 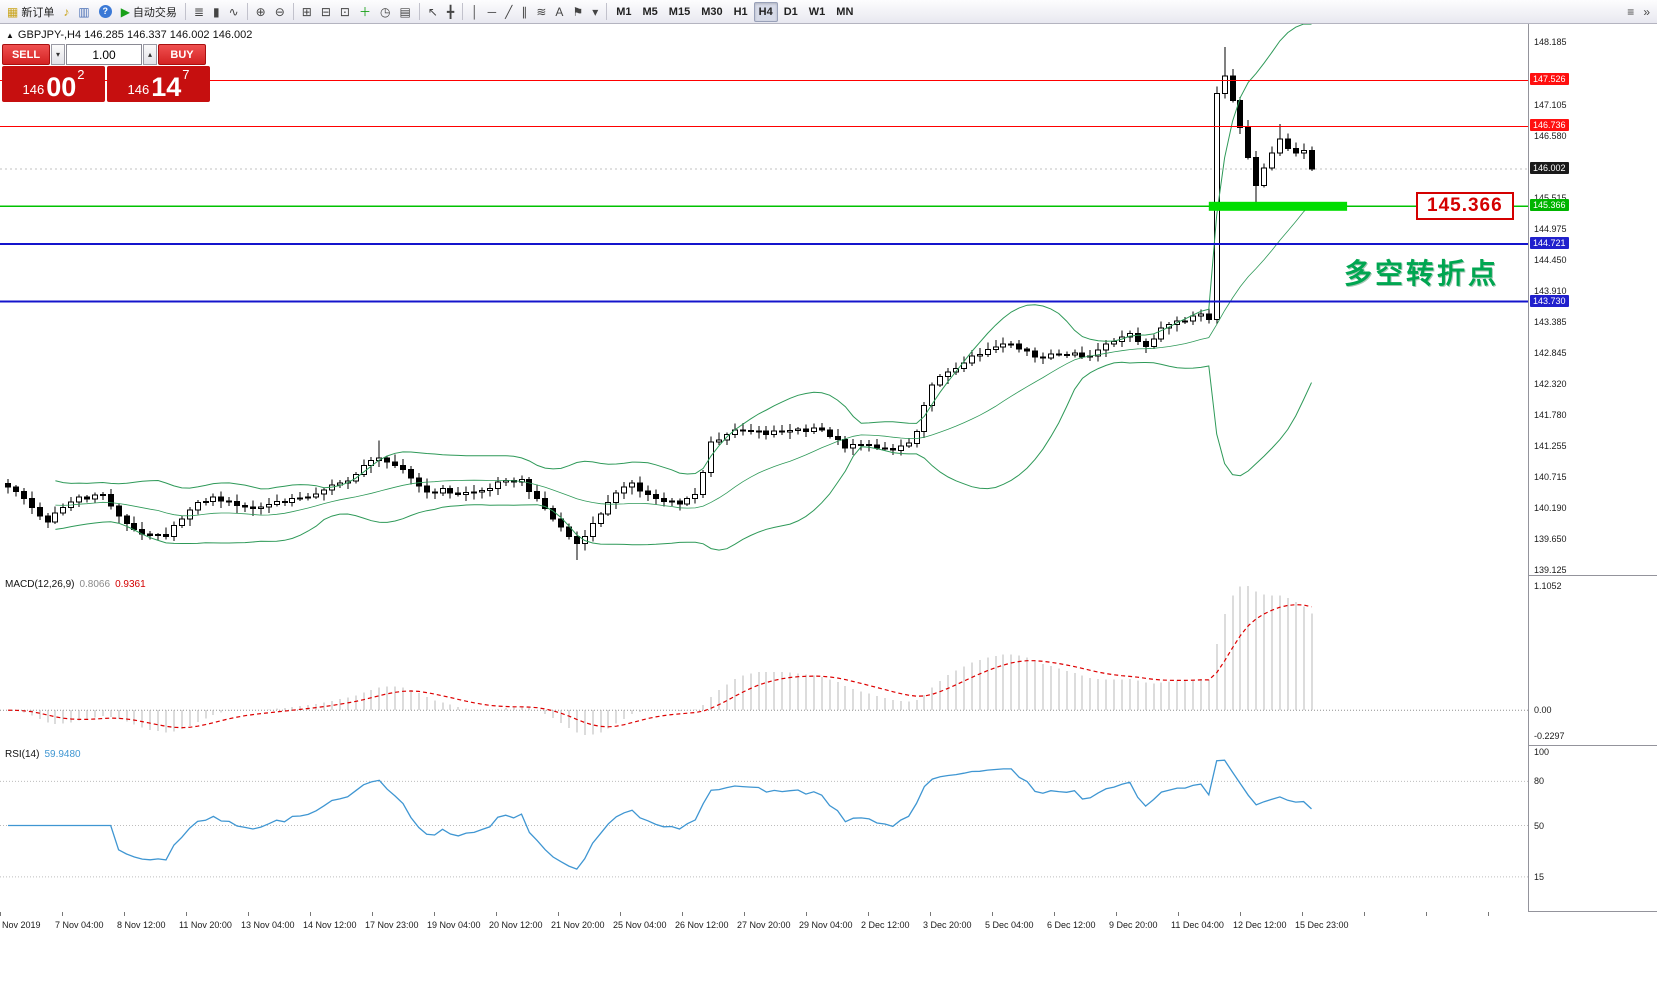 I want to click on tf-w1-label: W1, so click(x=817, y=11).